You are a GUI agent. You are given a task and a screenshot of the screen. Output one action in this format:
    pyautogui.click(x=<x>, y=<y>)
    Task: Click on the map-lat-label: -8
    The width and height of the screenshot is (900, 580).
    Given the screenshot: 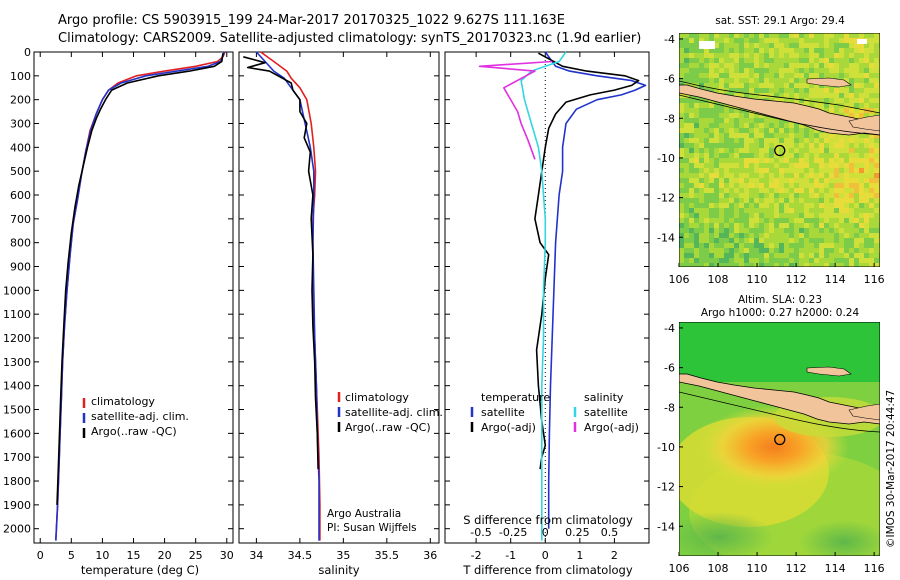 What is the action you would take?
    pyautogui.click(x=669, y=407)
    